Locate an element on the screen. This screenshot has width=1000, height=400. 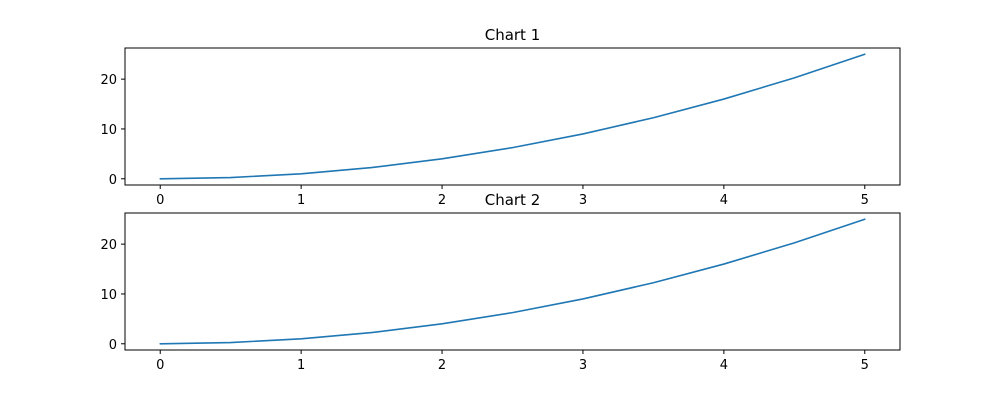
chart-1-title: Chart 1 is located at coordinates (513, 35).